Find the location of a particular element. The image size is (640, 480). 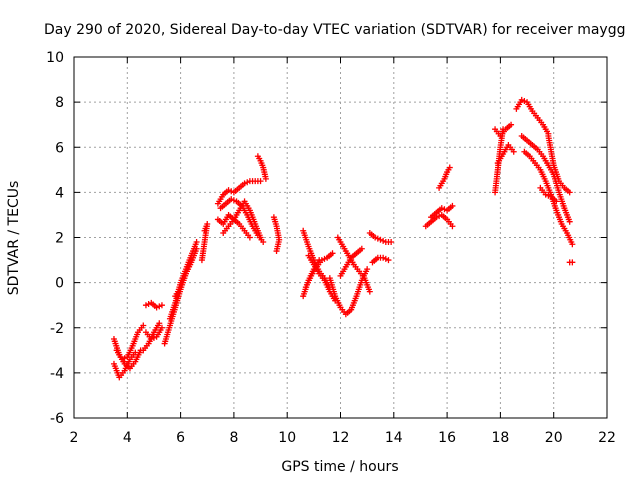

x-tick-label: 12 is located at coordinates (341, 438).